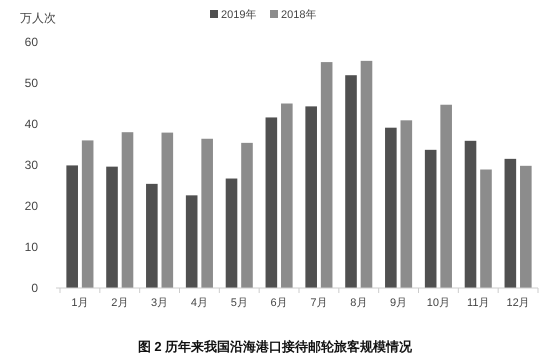 This screenshot has width=550, height=363. I want to click on y-tick-label: 60, so click(31, 42).